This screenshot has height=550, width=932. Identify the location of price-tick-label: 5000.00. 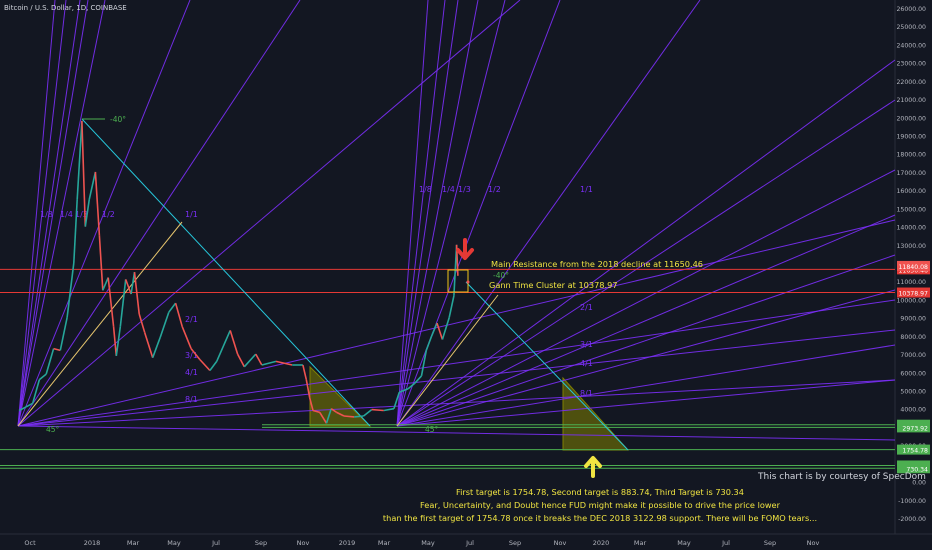
(913, 392).